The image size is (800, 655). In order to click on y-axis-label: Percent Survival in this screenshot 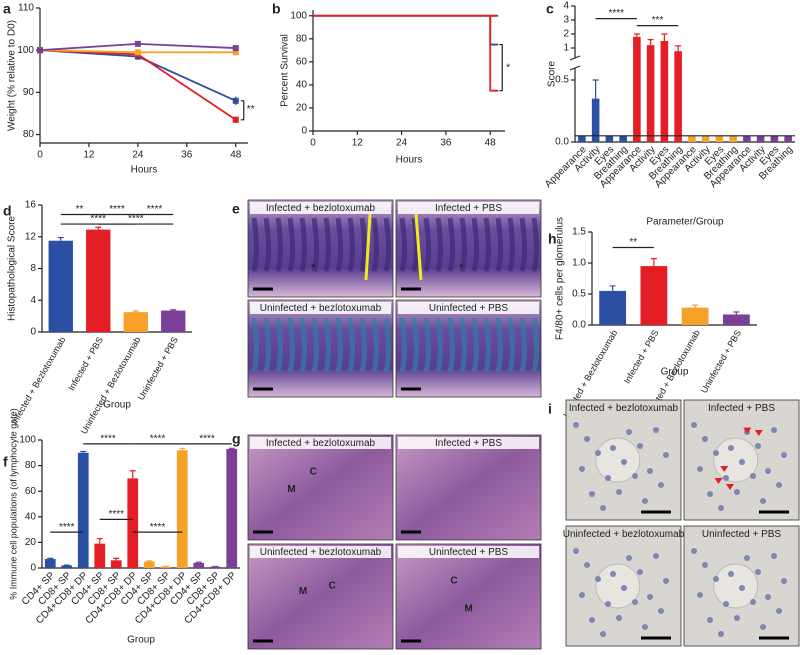, I will do `click(285, 70)`.